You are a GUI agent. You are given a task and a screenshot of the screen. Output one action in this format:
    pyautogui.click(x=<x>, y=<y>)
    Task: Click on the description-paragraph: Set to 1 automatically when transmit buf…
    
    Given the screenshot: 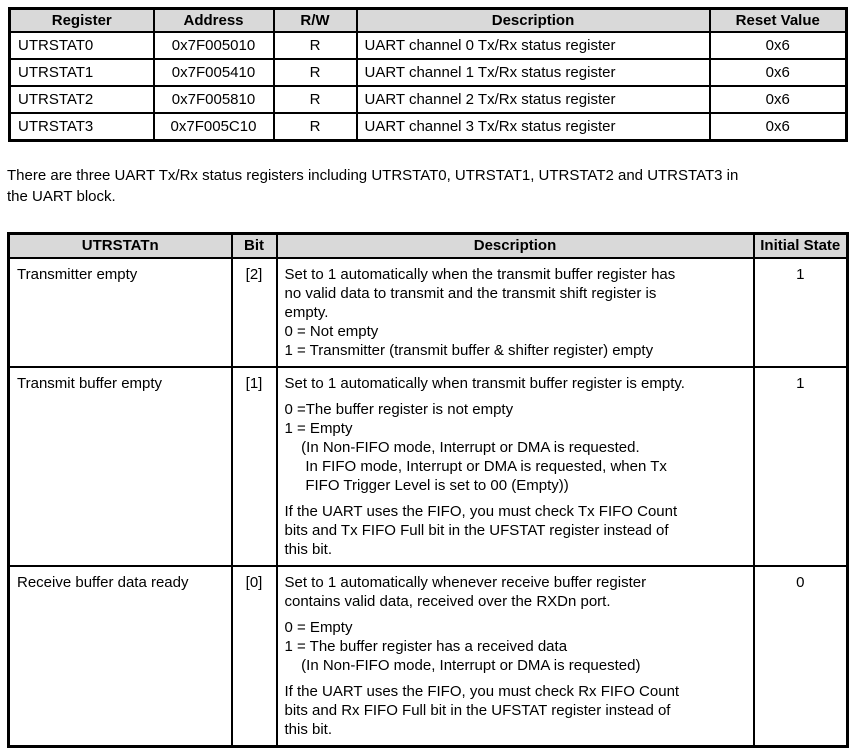 What is the action you would take?
    pyautogui.click(x=484, y=383)
    